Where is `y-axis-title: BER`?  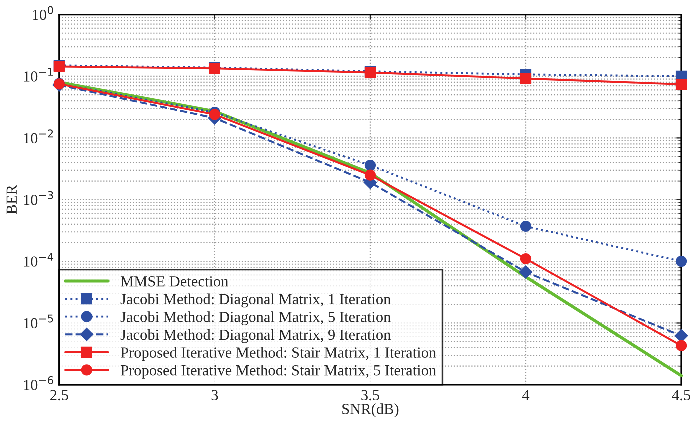 y-axis-title: BER is located at coordinates (11, 199).